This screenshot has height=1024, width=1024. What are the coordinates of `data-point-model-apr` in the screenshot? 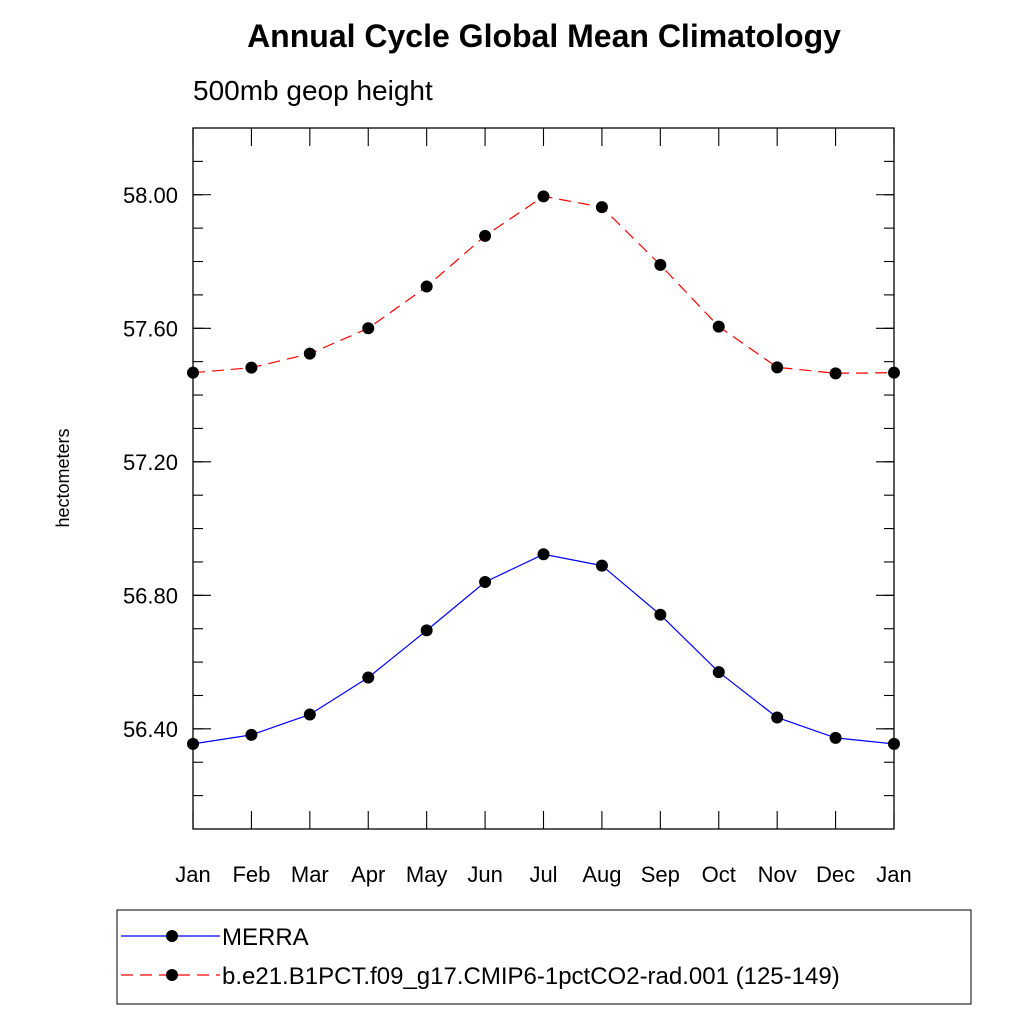 It's located at (368, 328).